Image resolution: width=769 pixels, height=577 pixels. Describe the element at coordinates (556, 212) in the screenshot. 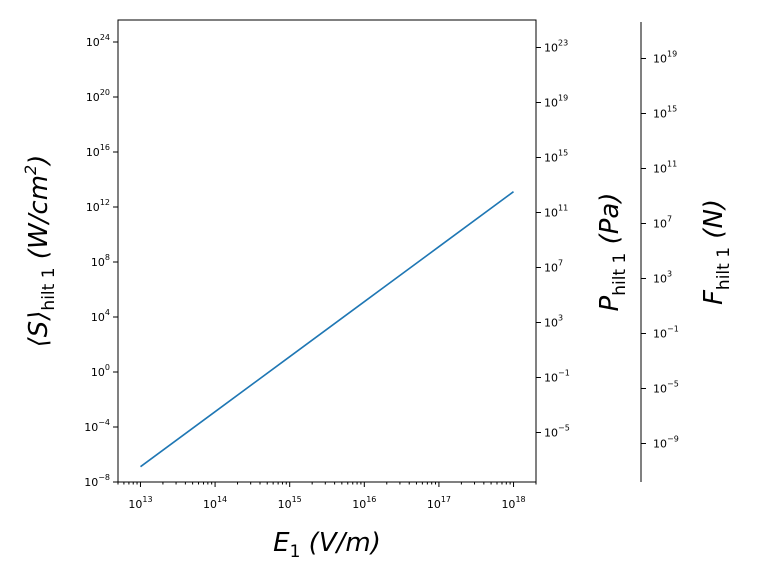

I see `right-1-tick-label: 10¹¹` at that location.